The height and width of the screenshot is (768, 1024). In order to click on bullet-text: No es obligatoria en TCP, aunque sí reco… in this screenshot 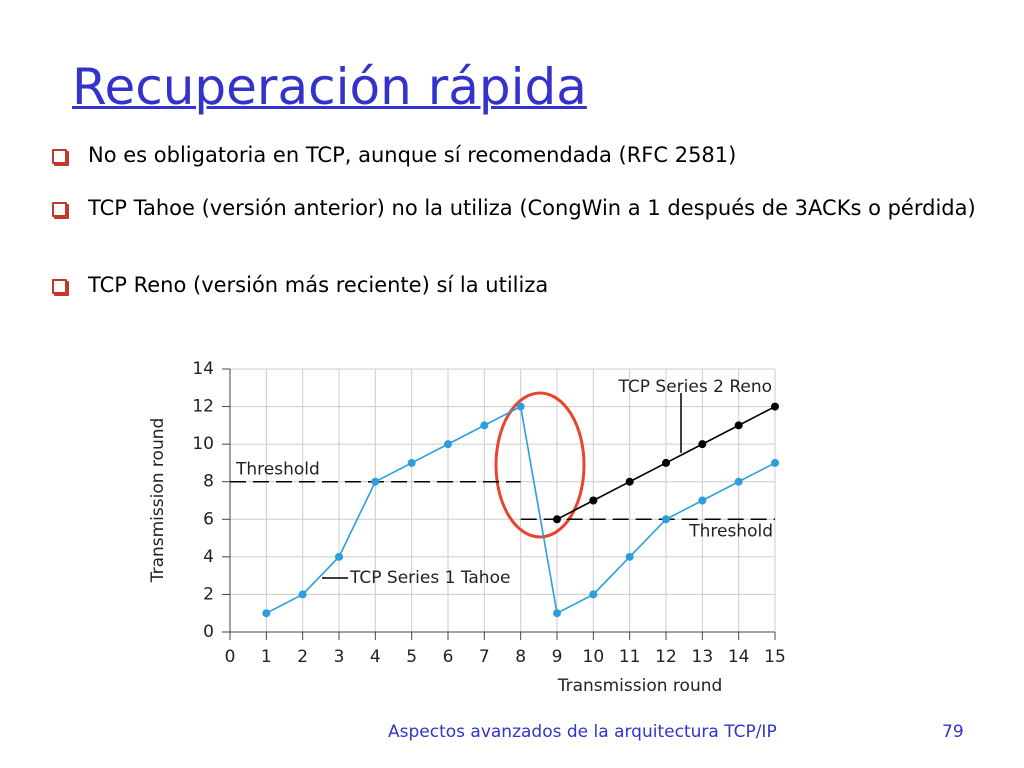, I will do `click(412, 155)`.